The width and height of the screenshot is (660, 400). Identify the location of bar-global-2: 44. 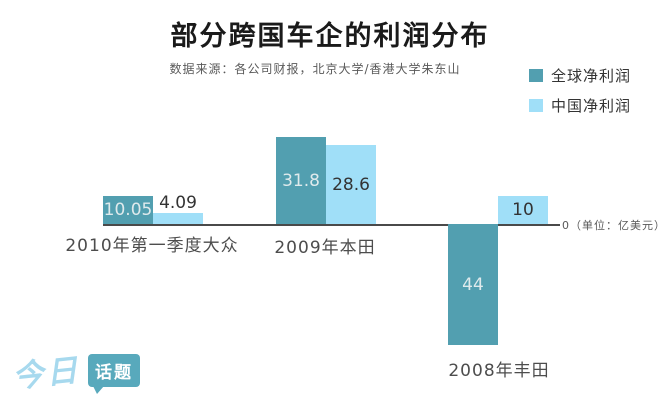
(473, 284).